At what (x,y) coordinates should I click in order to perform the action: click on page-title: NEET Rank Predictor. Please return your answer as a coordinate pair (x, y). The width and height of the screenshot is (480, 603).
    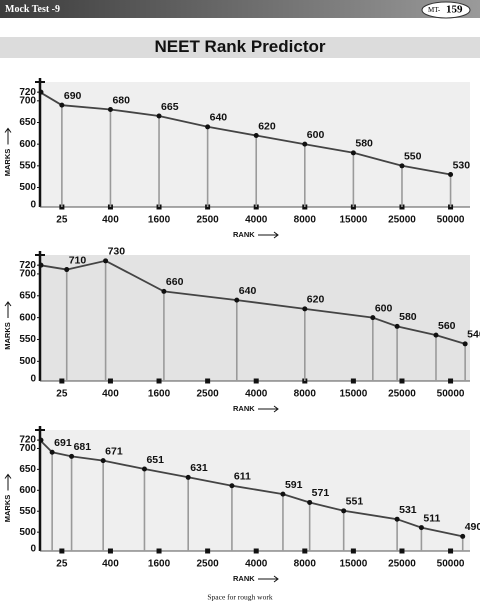
    Looking at the image, I should click on (240, 46).